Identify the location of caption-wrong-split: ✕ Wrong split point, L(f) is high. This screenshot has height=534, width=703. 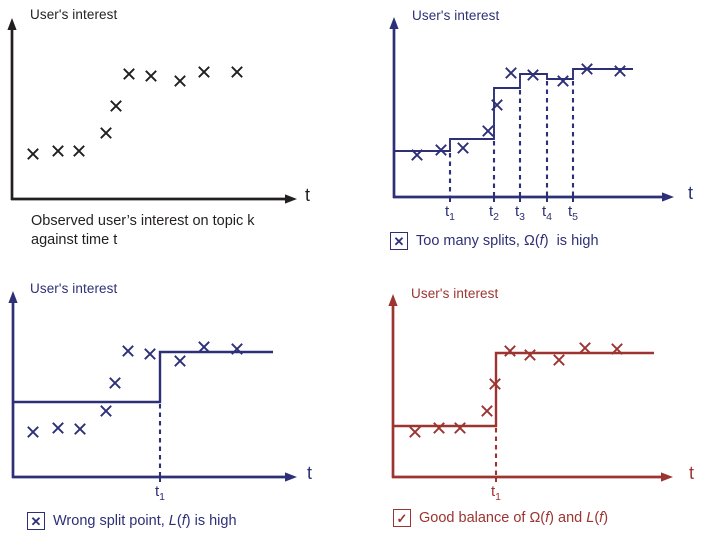
(132, 521).